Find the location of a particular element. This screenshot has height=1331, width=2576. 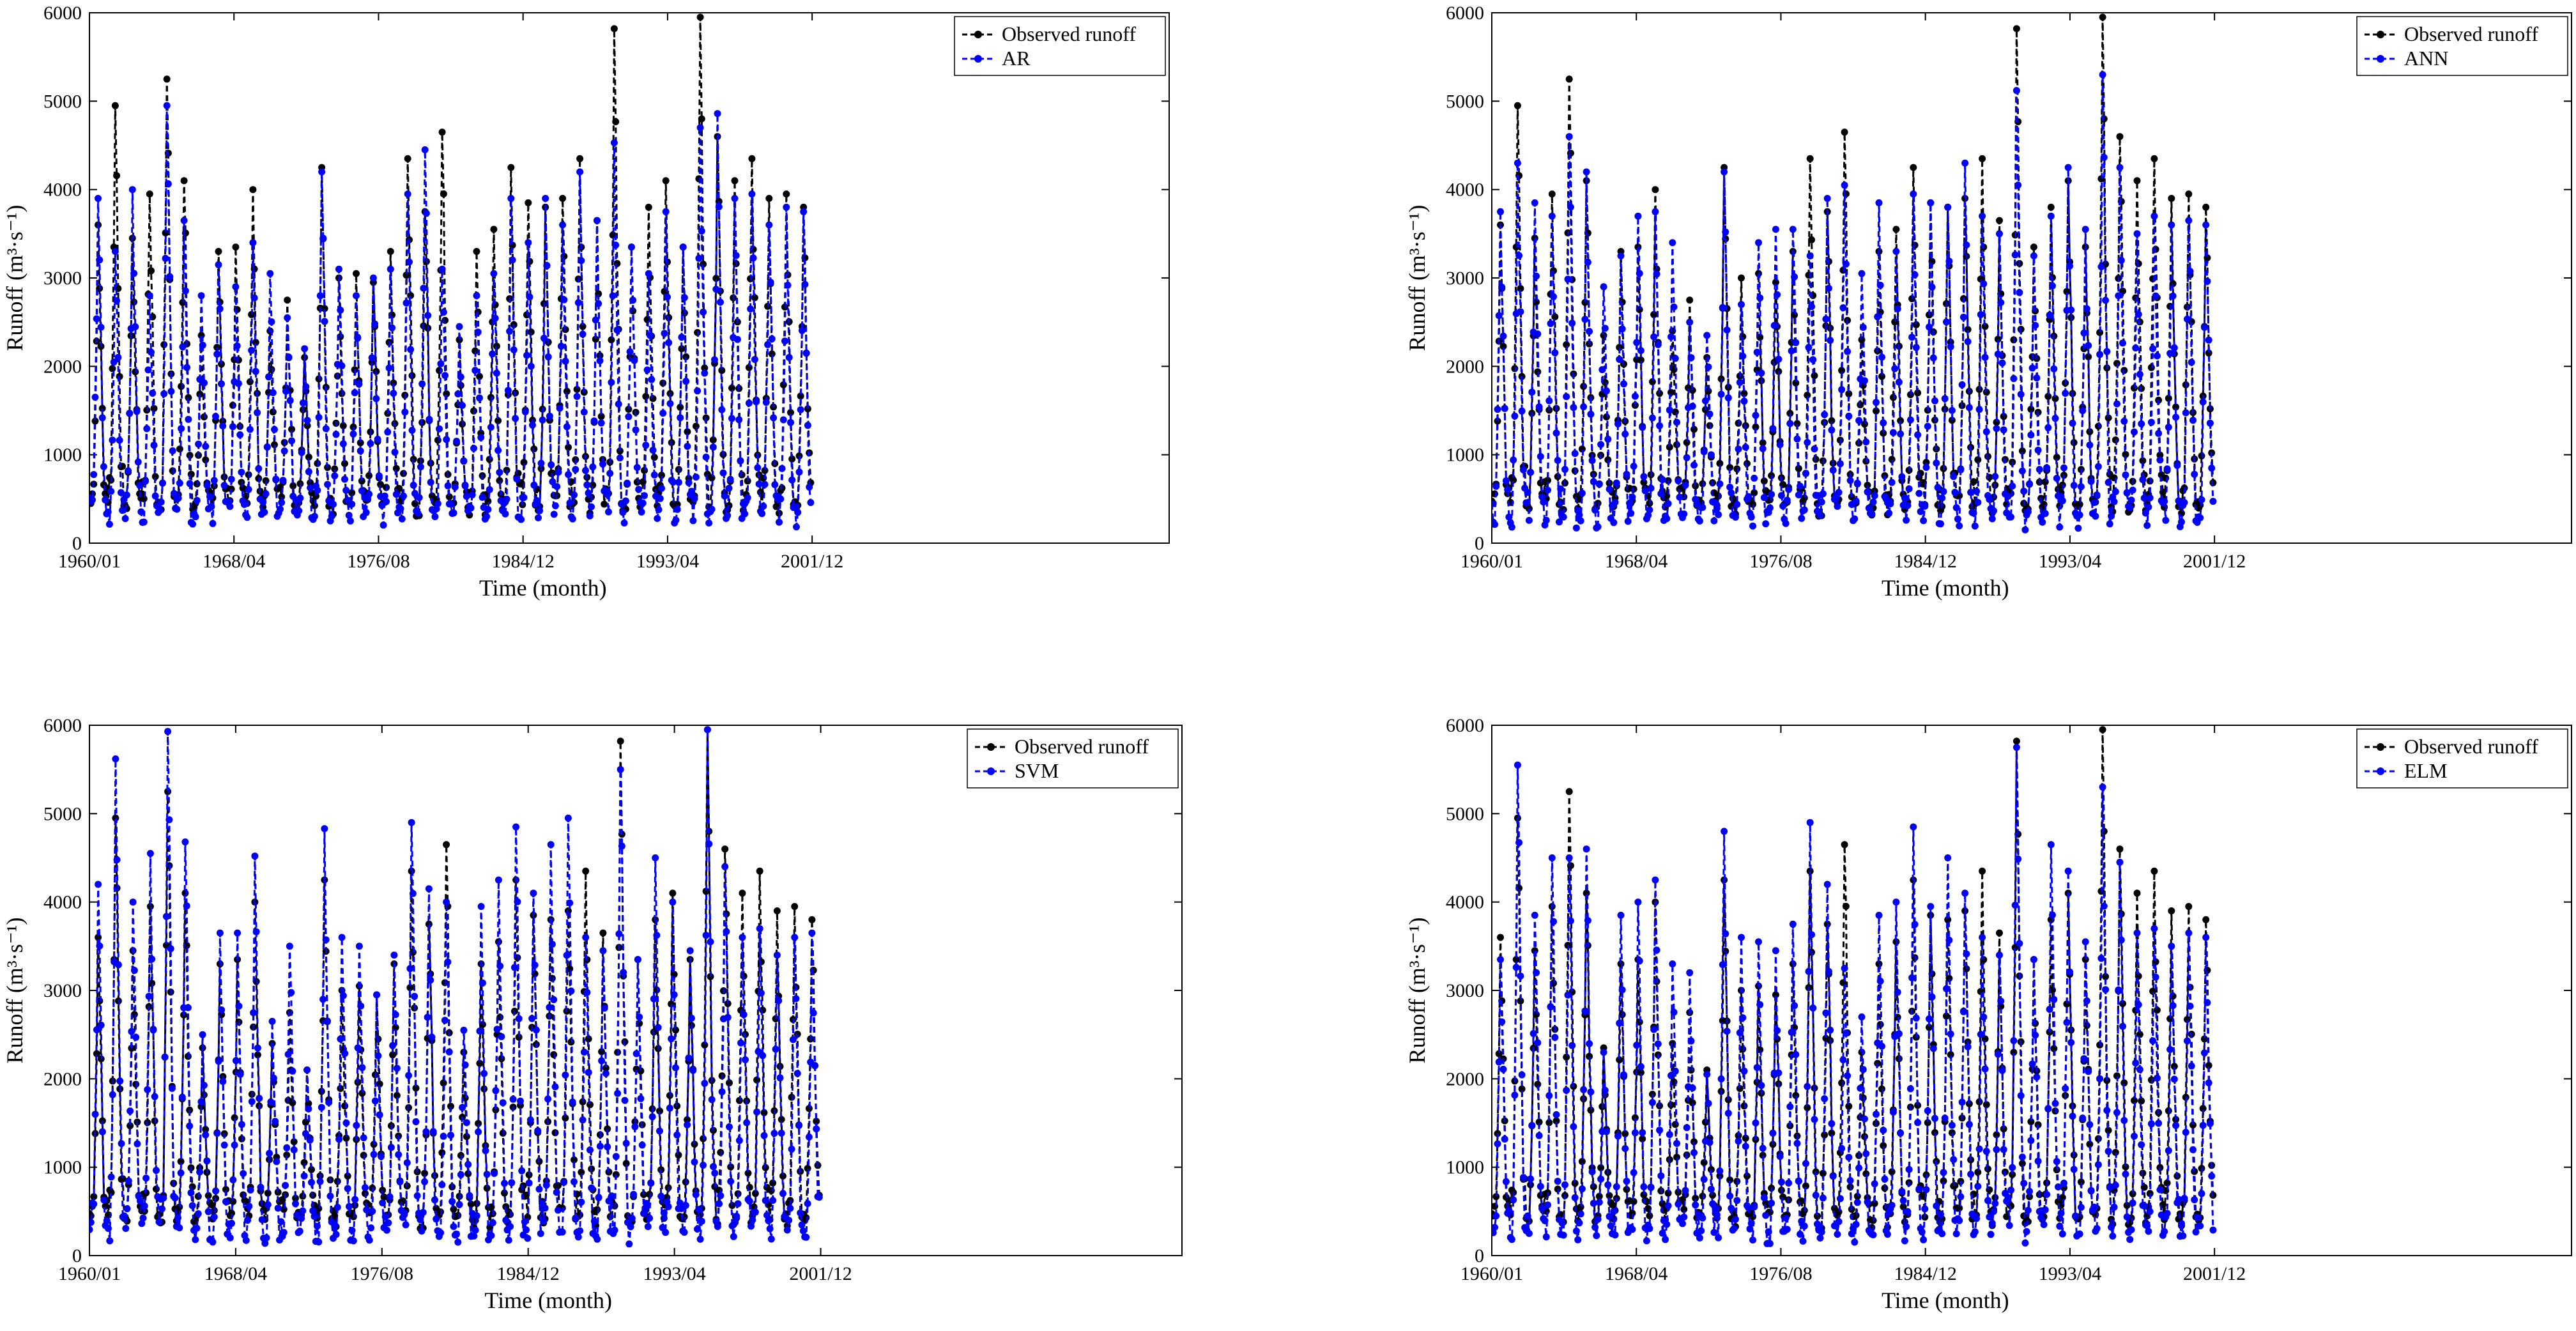

y-tick-label: 0 is located at coordinates (1479, 1255).